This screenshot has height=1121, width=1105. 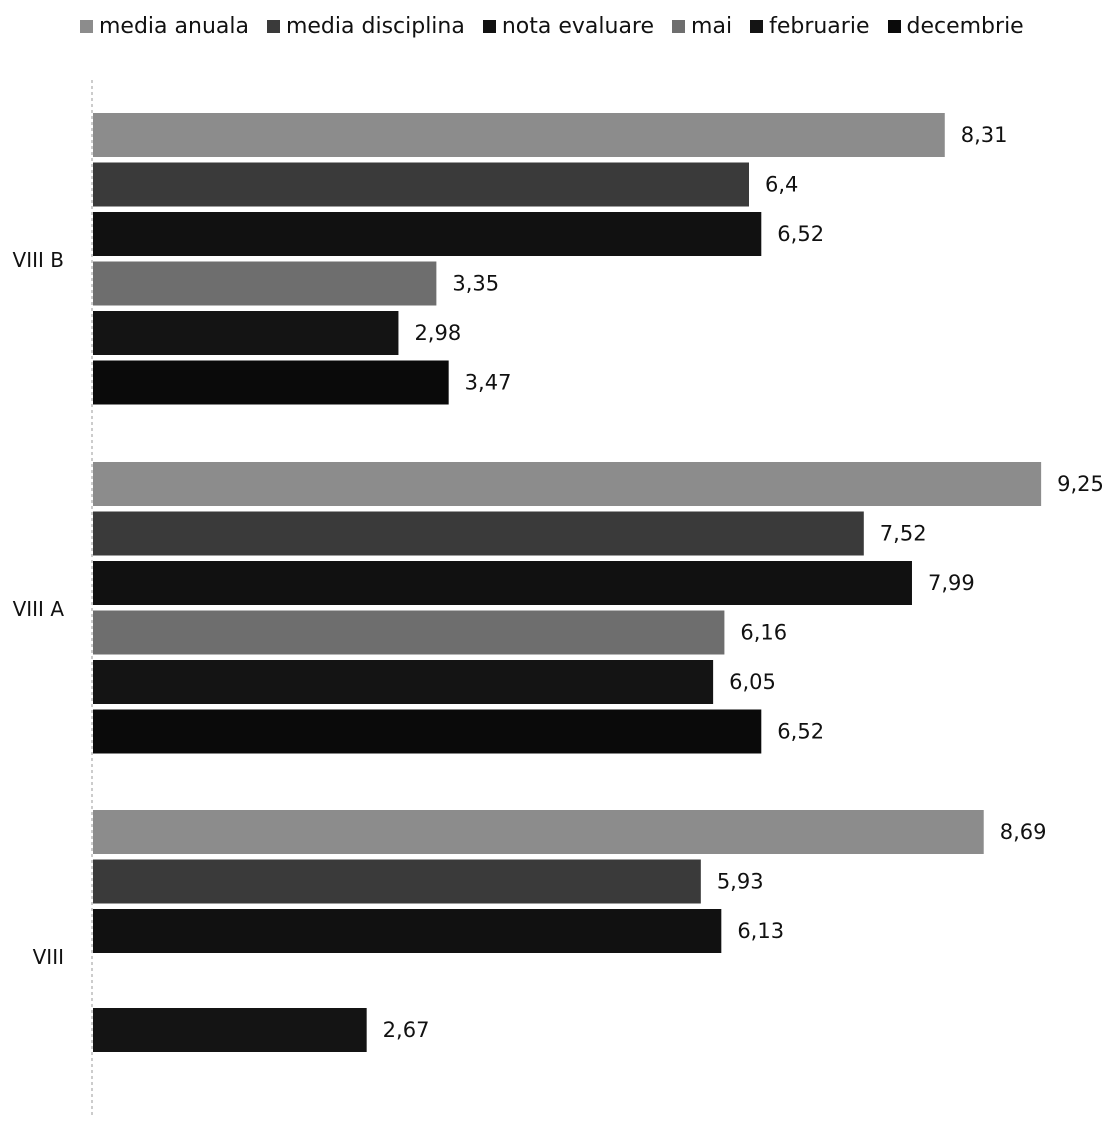 I want to click on category-label: VIII A, so click(x=39, y=609).